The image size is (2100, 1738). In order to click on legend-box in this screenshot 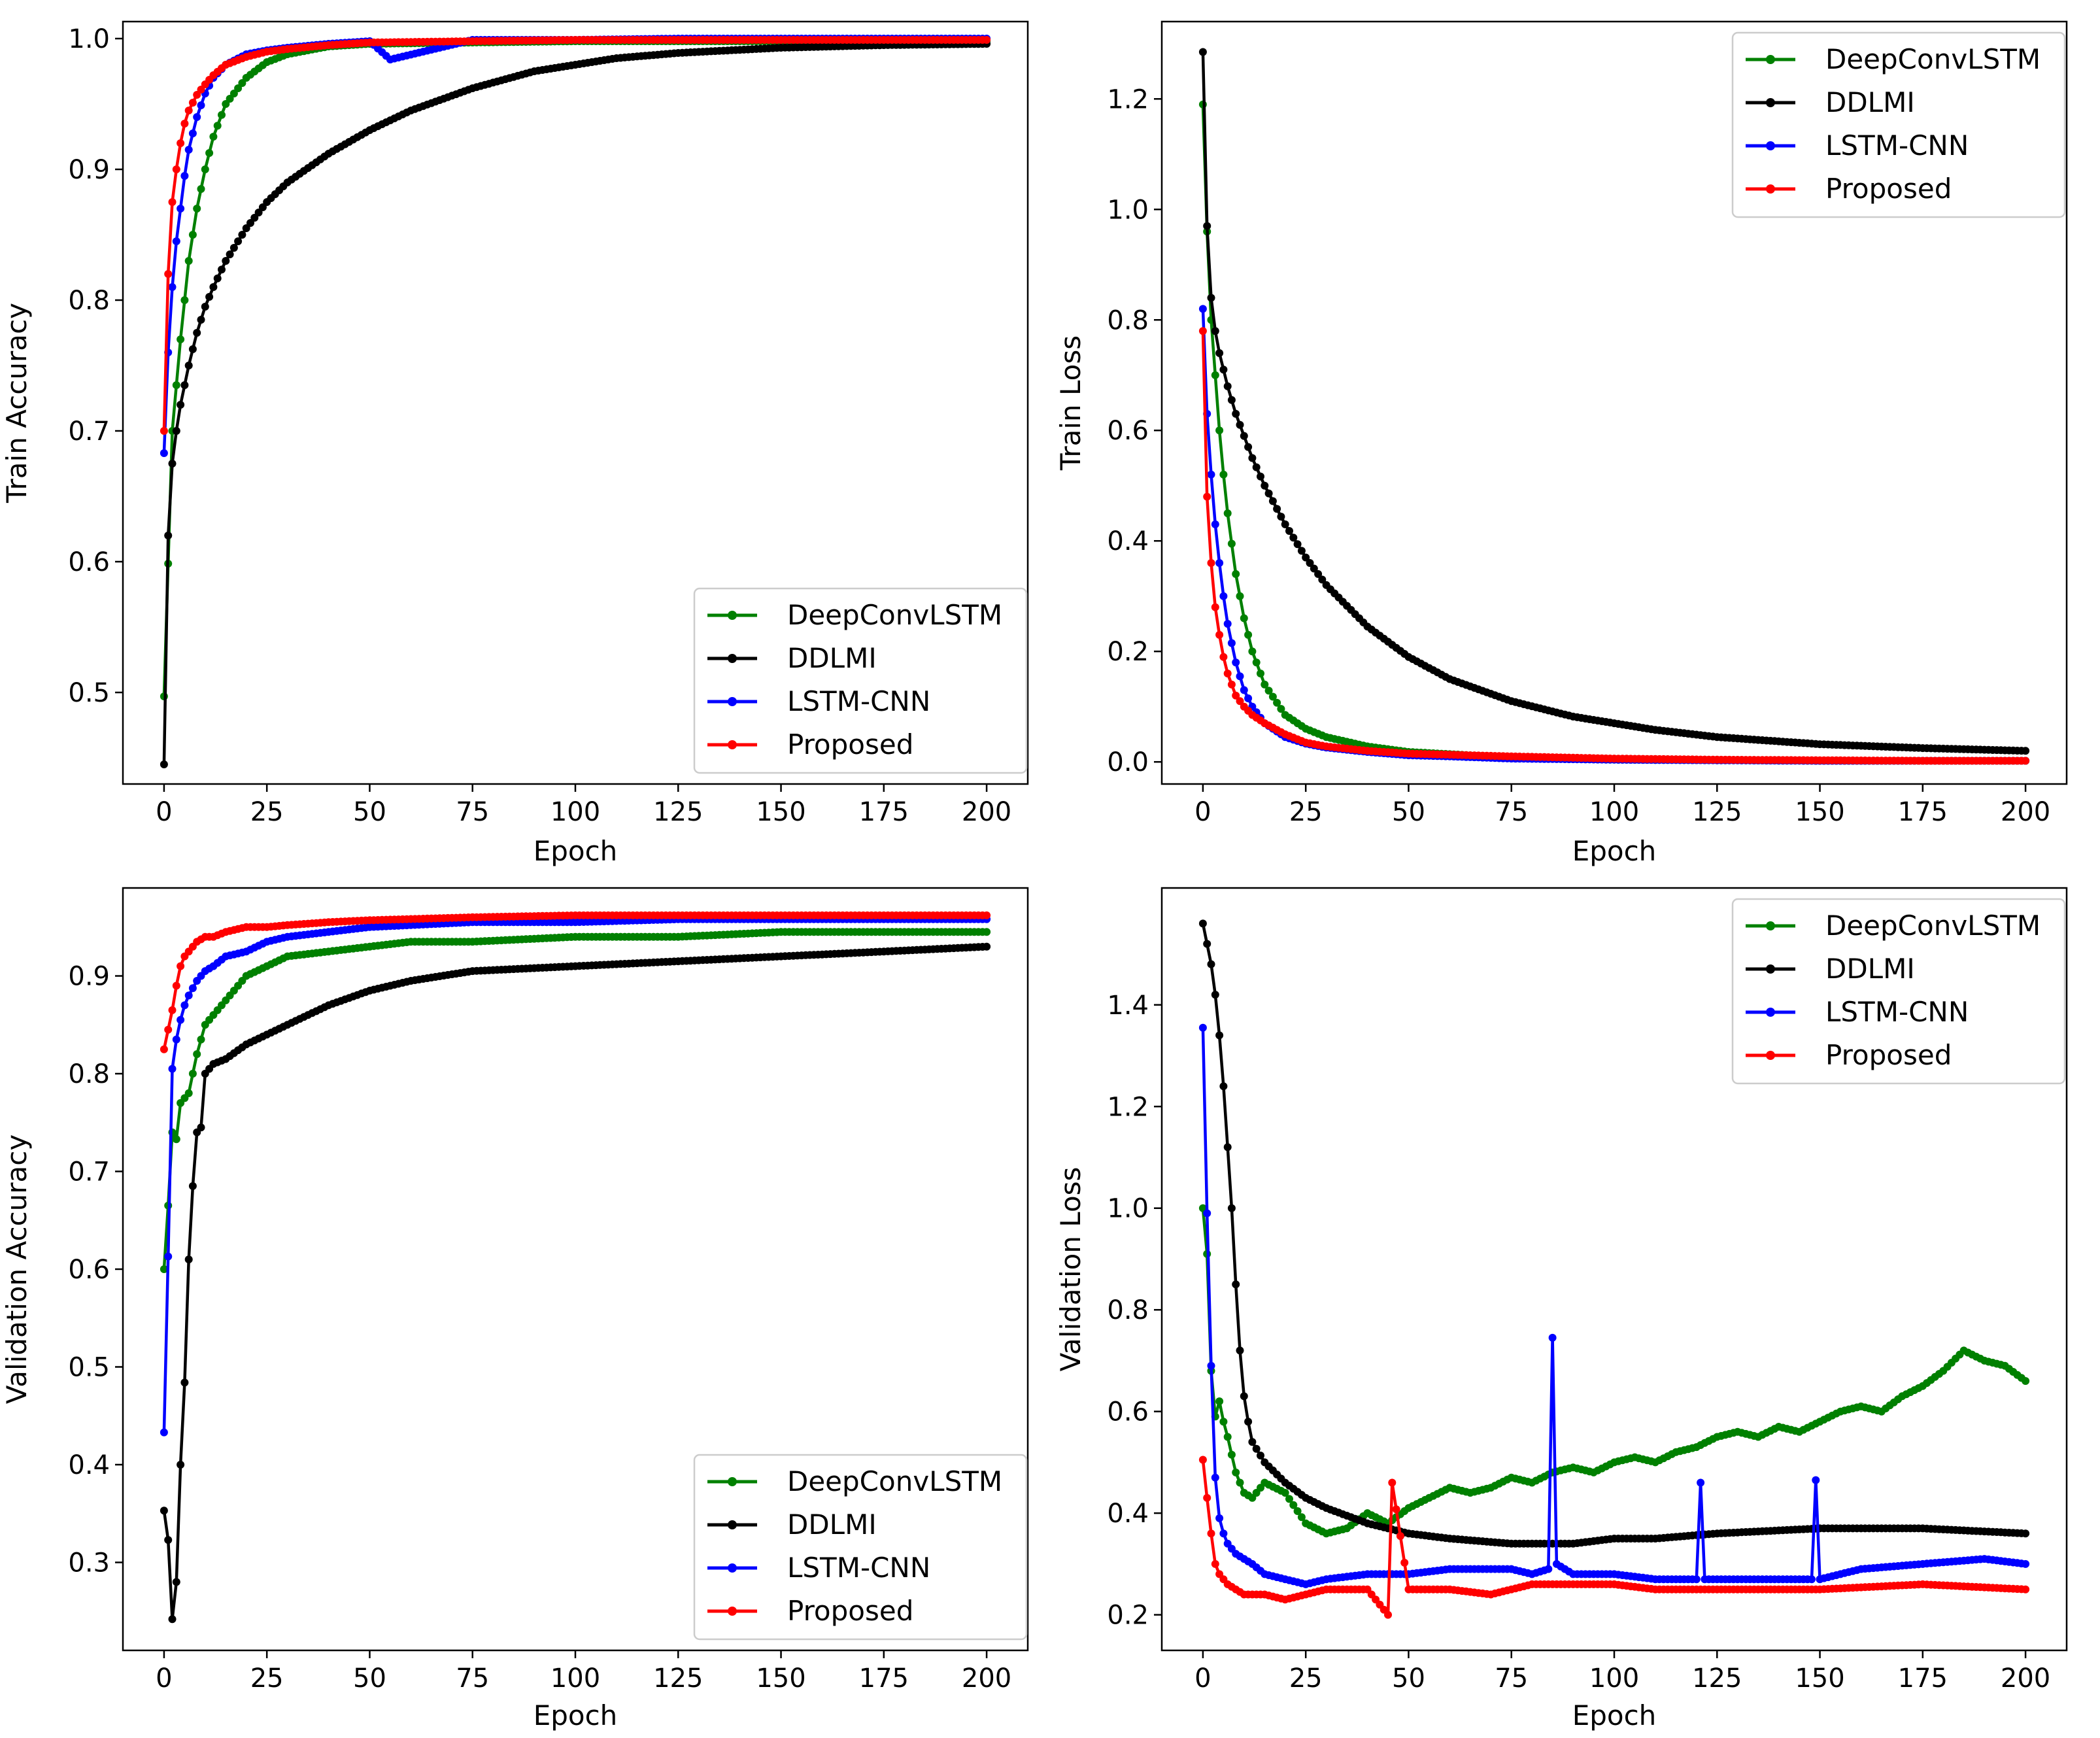, I will do `click(860, 1547)`.